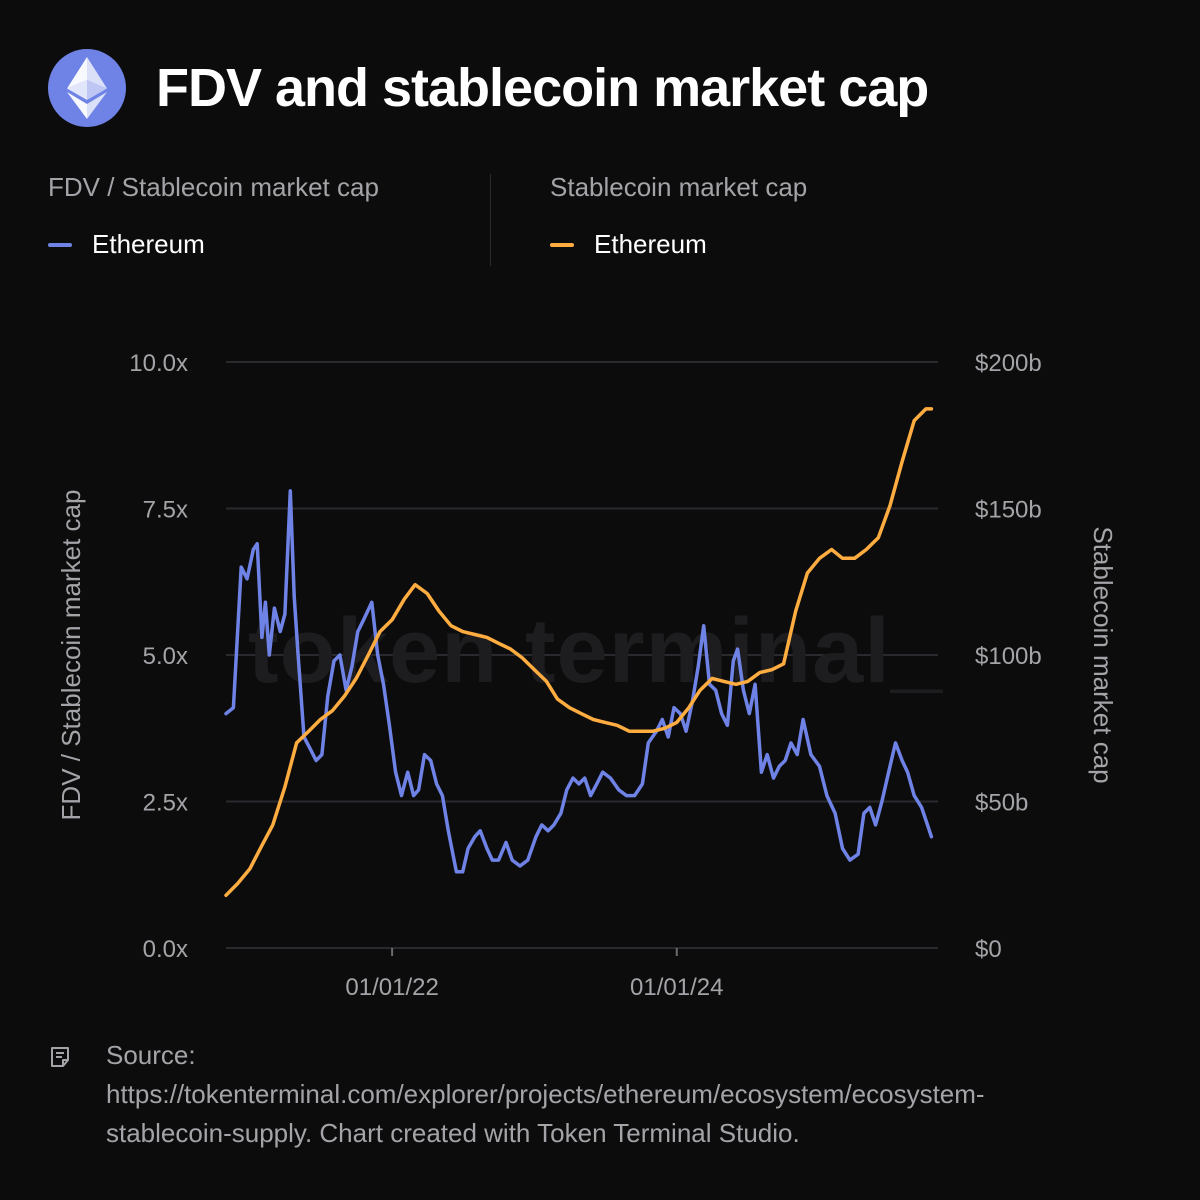 The height and width of the screenshot is (1200, 1200). I want to click on left-tick-label: 5.0x, so click(165, 656).